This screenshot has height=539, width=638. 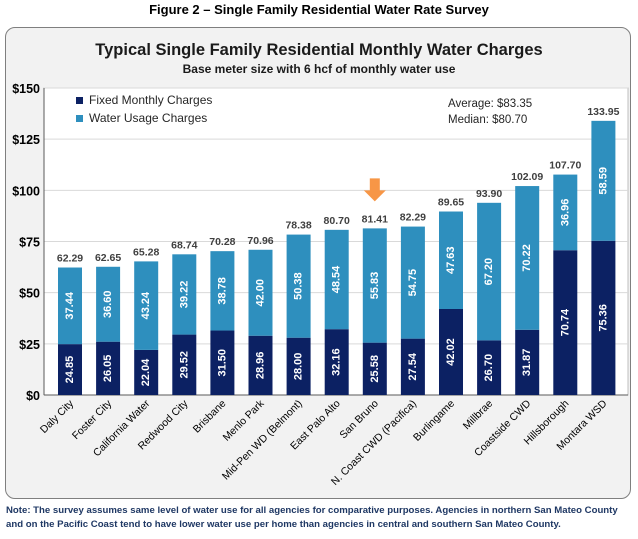 I want to click on total-label: 62.29, so click(x=70, y=259).